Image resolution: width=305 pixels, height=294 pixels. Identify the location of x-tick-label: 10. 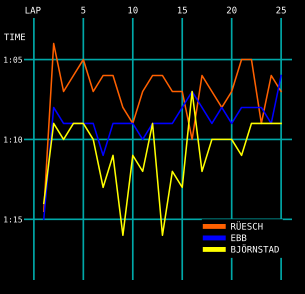
(133, 10).